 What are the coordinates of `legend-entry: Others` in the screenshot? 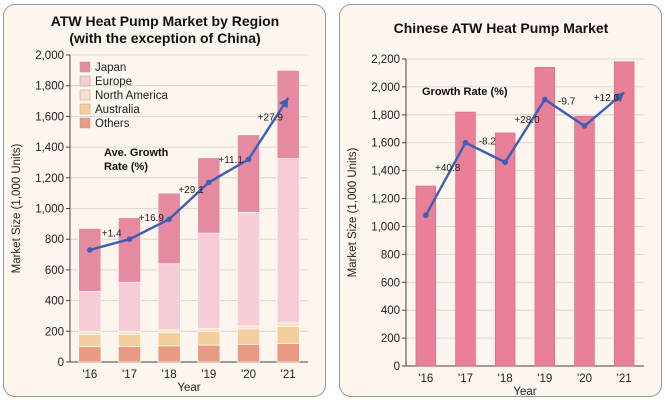 It's located at (112, 124).